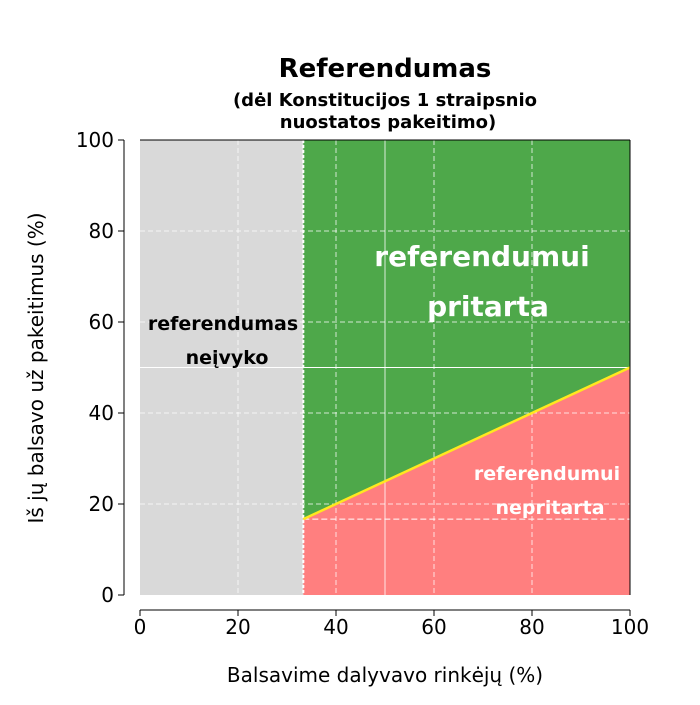 The image size is (700, 705). Describe the element at coordinates (140, 627) in the screenshot. I see `x-tick-label-0: 0` at that location.